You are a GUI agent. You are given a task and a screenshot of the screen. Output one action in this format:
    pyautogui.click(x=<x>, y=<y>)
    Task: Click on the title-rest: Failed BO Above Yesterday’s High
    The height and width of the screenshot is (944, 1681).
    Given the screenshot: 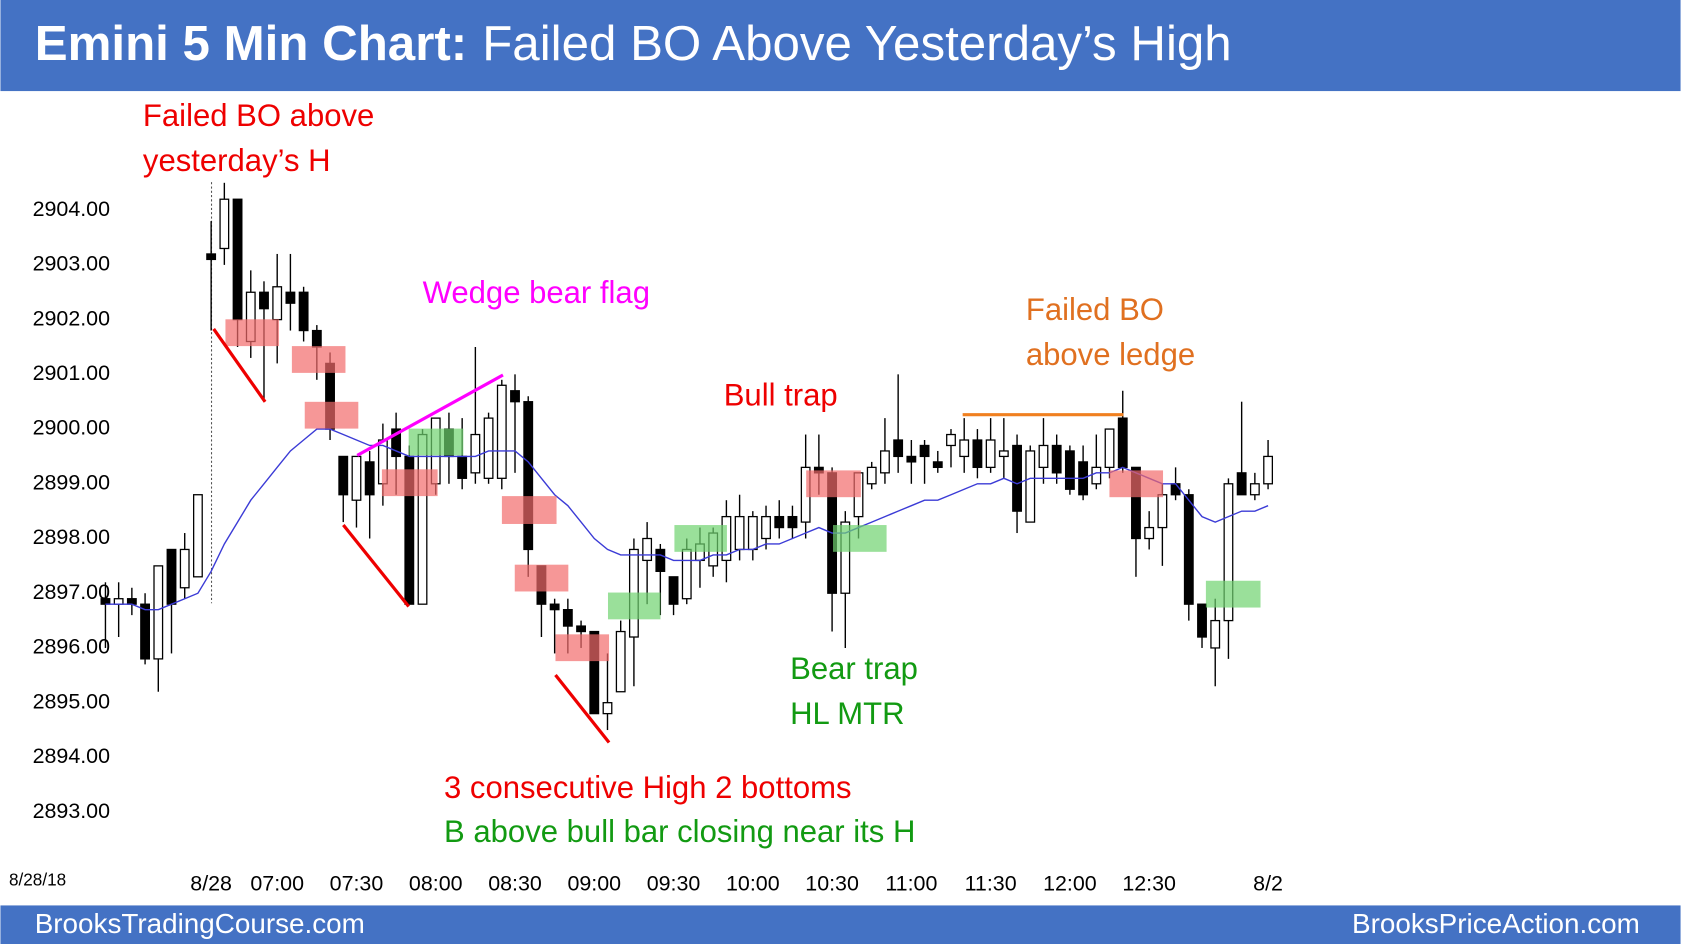 What is the action you would take?
    pyautogui.click(x=857, y=43)
    